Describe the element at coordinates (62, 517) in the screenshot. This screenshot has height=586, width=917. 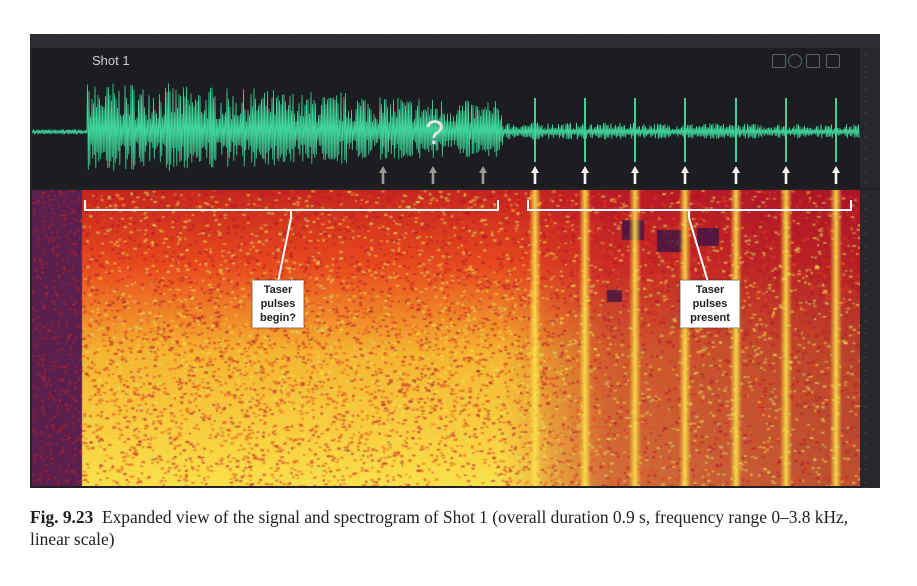
I see `caption-label: Fig. 9.23` at that location.